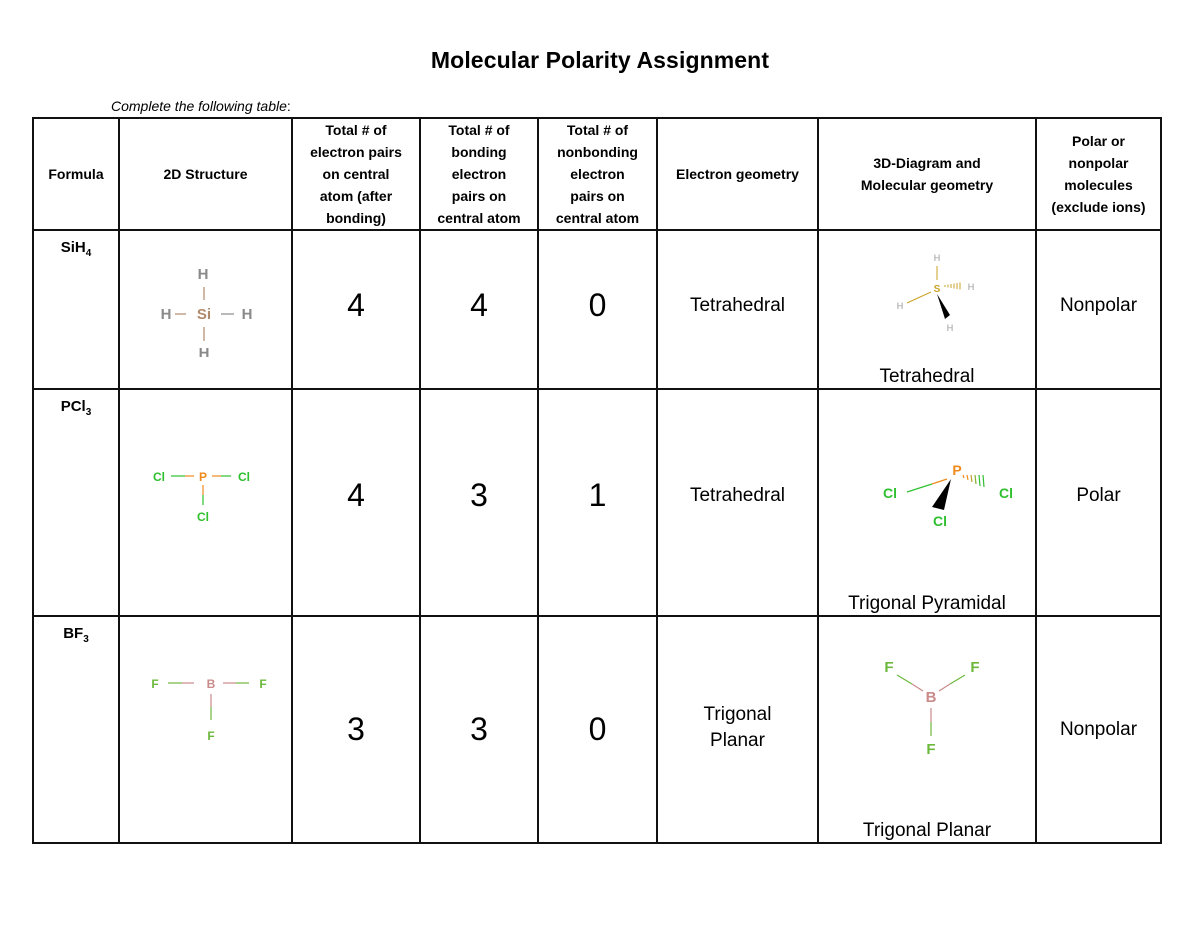 This screenshot has height=927, width=1200. I want to click on pcl3-2d-structure: Cl P Cl Cl, so click(201, 497).